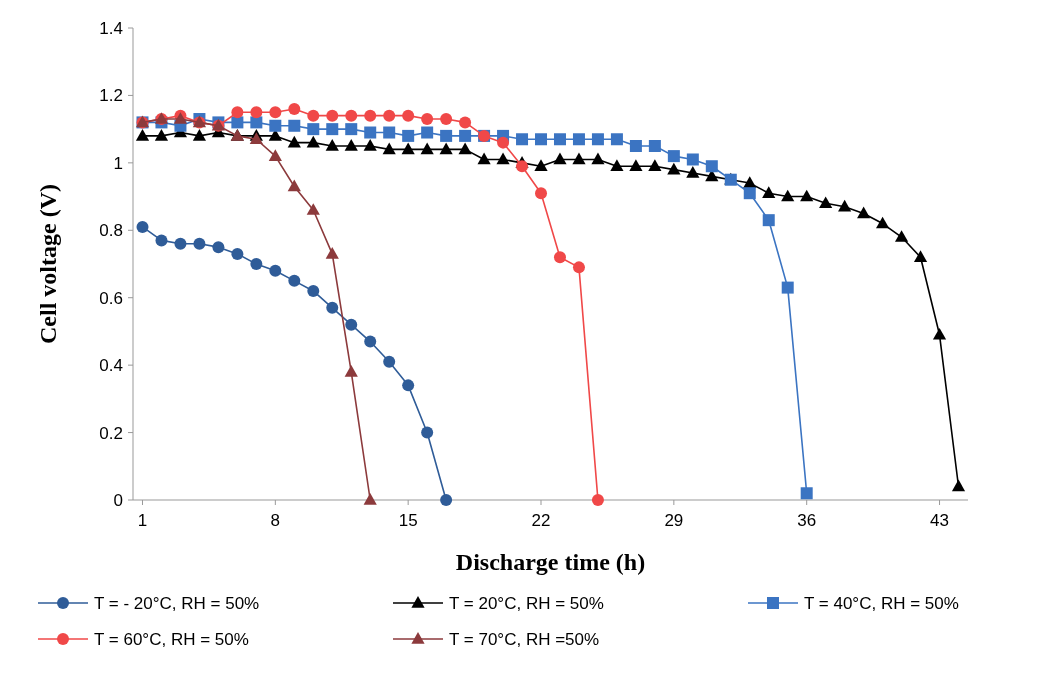  I want to click on legend-label: T = 70°C, RH =50%, so click(524, 639).